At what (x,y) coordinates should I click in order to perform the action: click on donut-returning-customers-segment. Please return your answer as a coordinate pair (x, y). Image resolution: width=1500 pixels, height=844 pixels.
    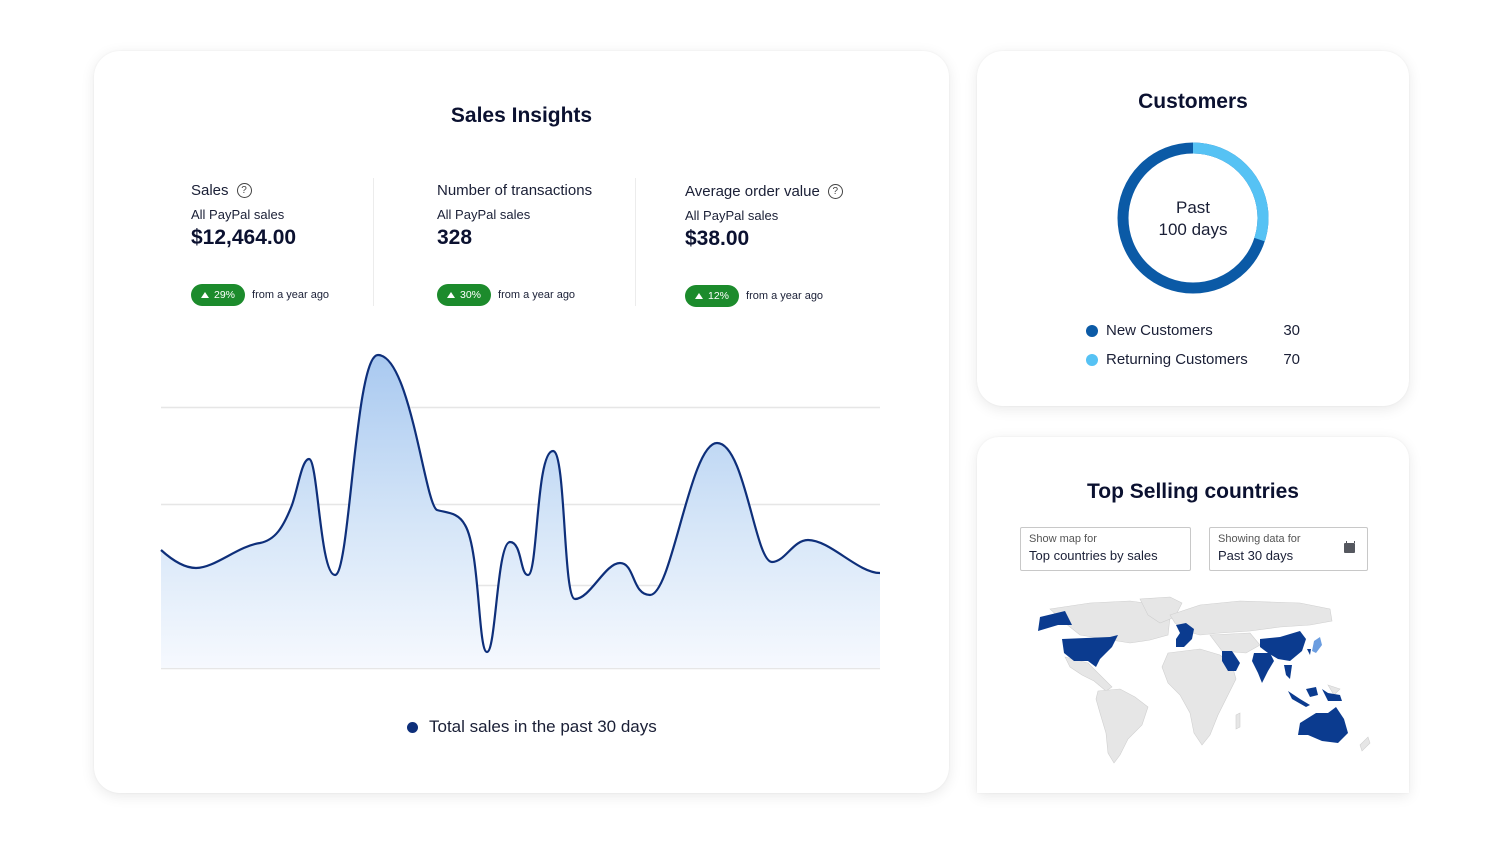
    Looking at the image, I should click on (1193, 218).